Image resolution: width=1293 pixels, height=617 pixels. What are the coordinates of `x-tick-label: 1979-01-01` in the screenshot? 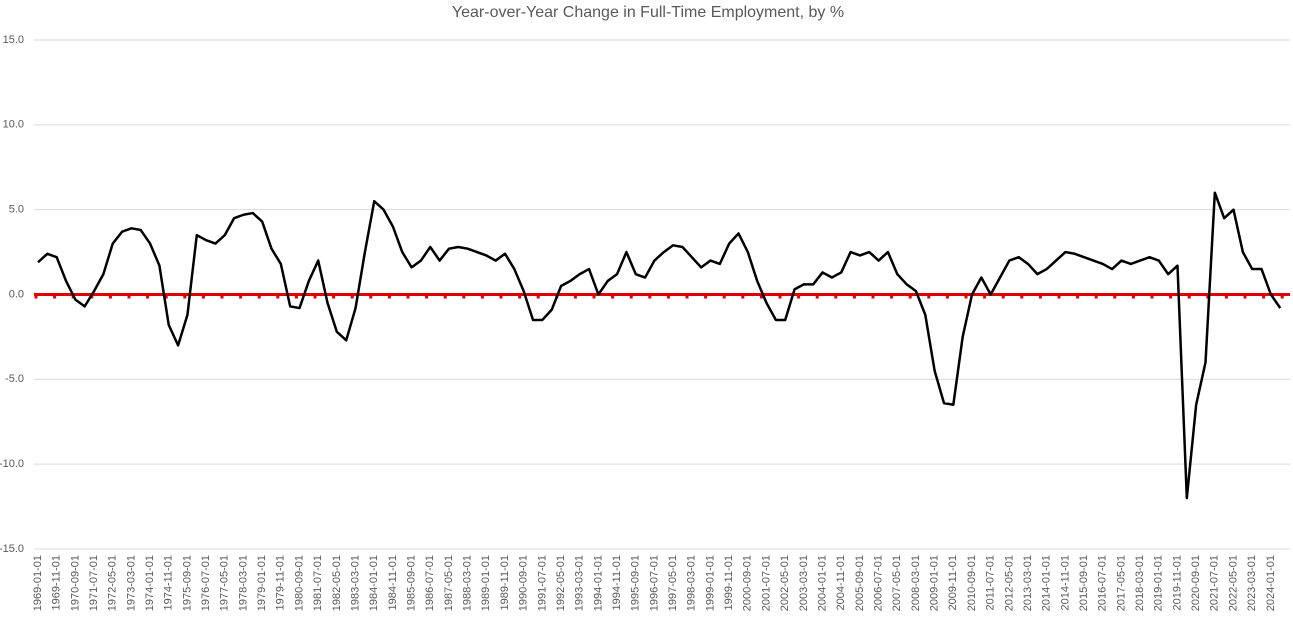 It's located at (262, 583).